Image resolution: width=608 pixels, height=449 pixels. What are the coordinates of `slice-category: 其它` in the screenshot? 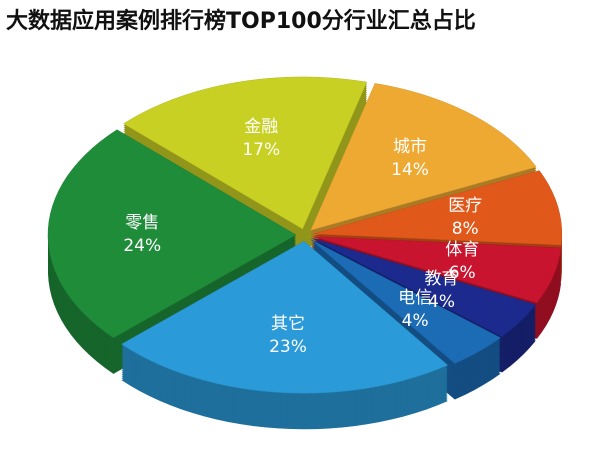 It's located at (288, 324).